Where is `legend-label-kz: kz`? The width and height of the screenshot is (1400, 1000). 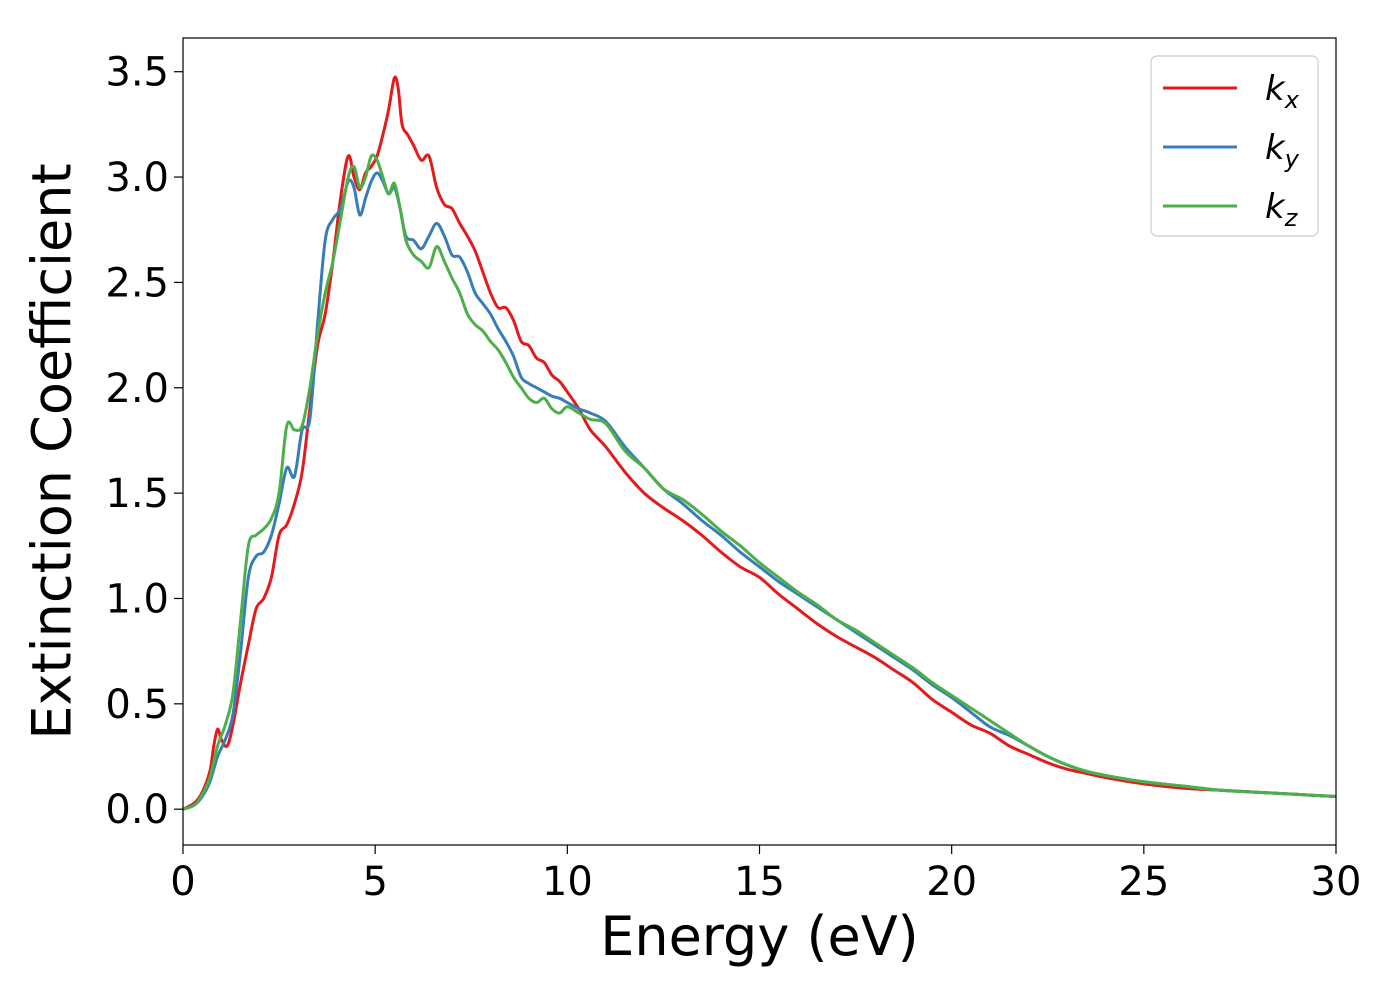
legend-label-kz: kz is located at coordinates (1282, 209).